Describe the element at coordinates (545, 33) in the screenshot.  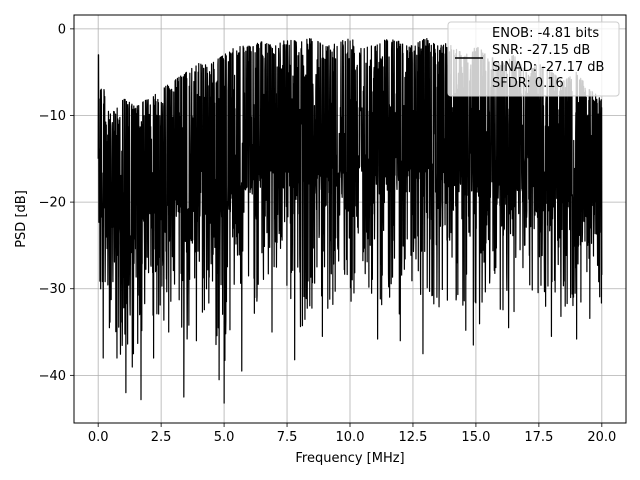
I see `legend-enob: ENOB: -4.81 bits` at that location.